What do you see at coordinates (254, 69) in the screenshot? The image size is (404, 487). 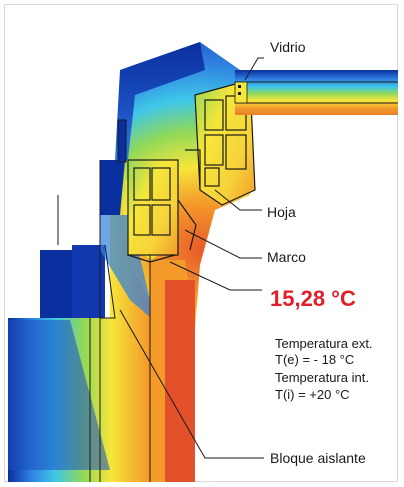 I see `leader-vidrio` at bounding box center [254, 69].